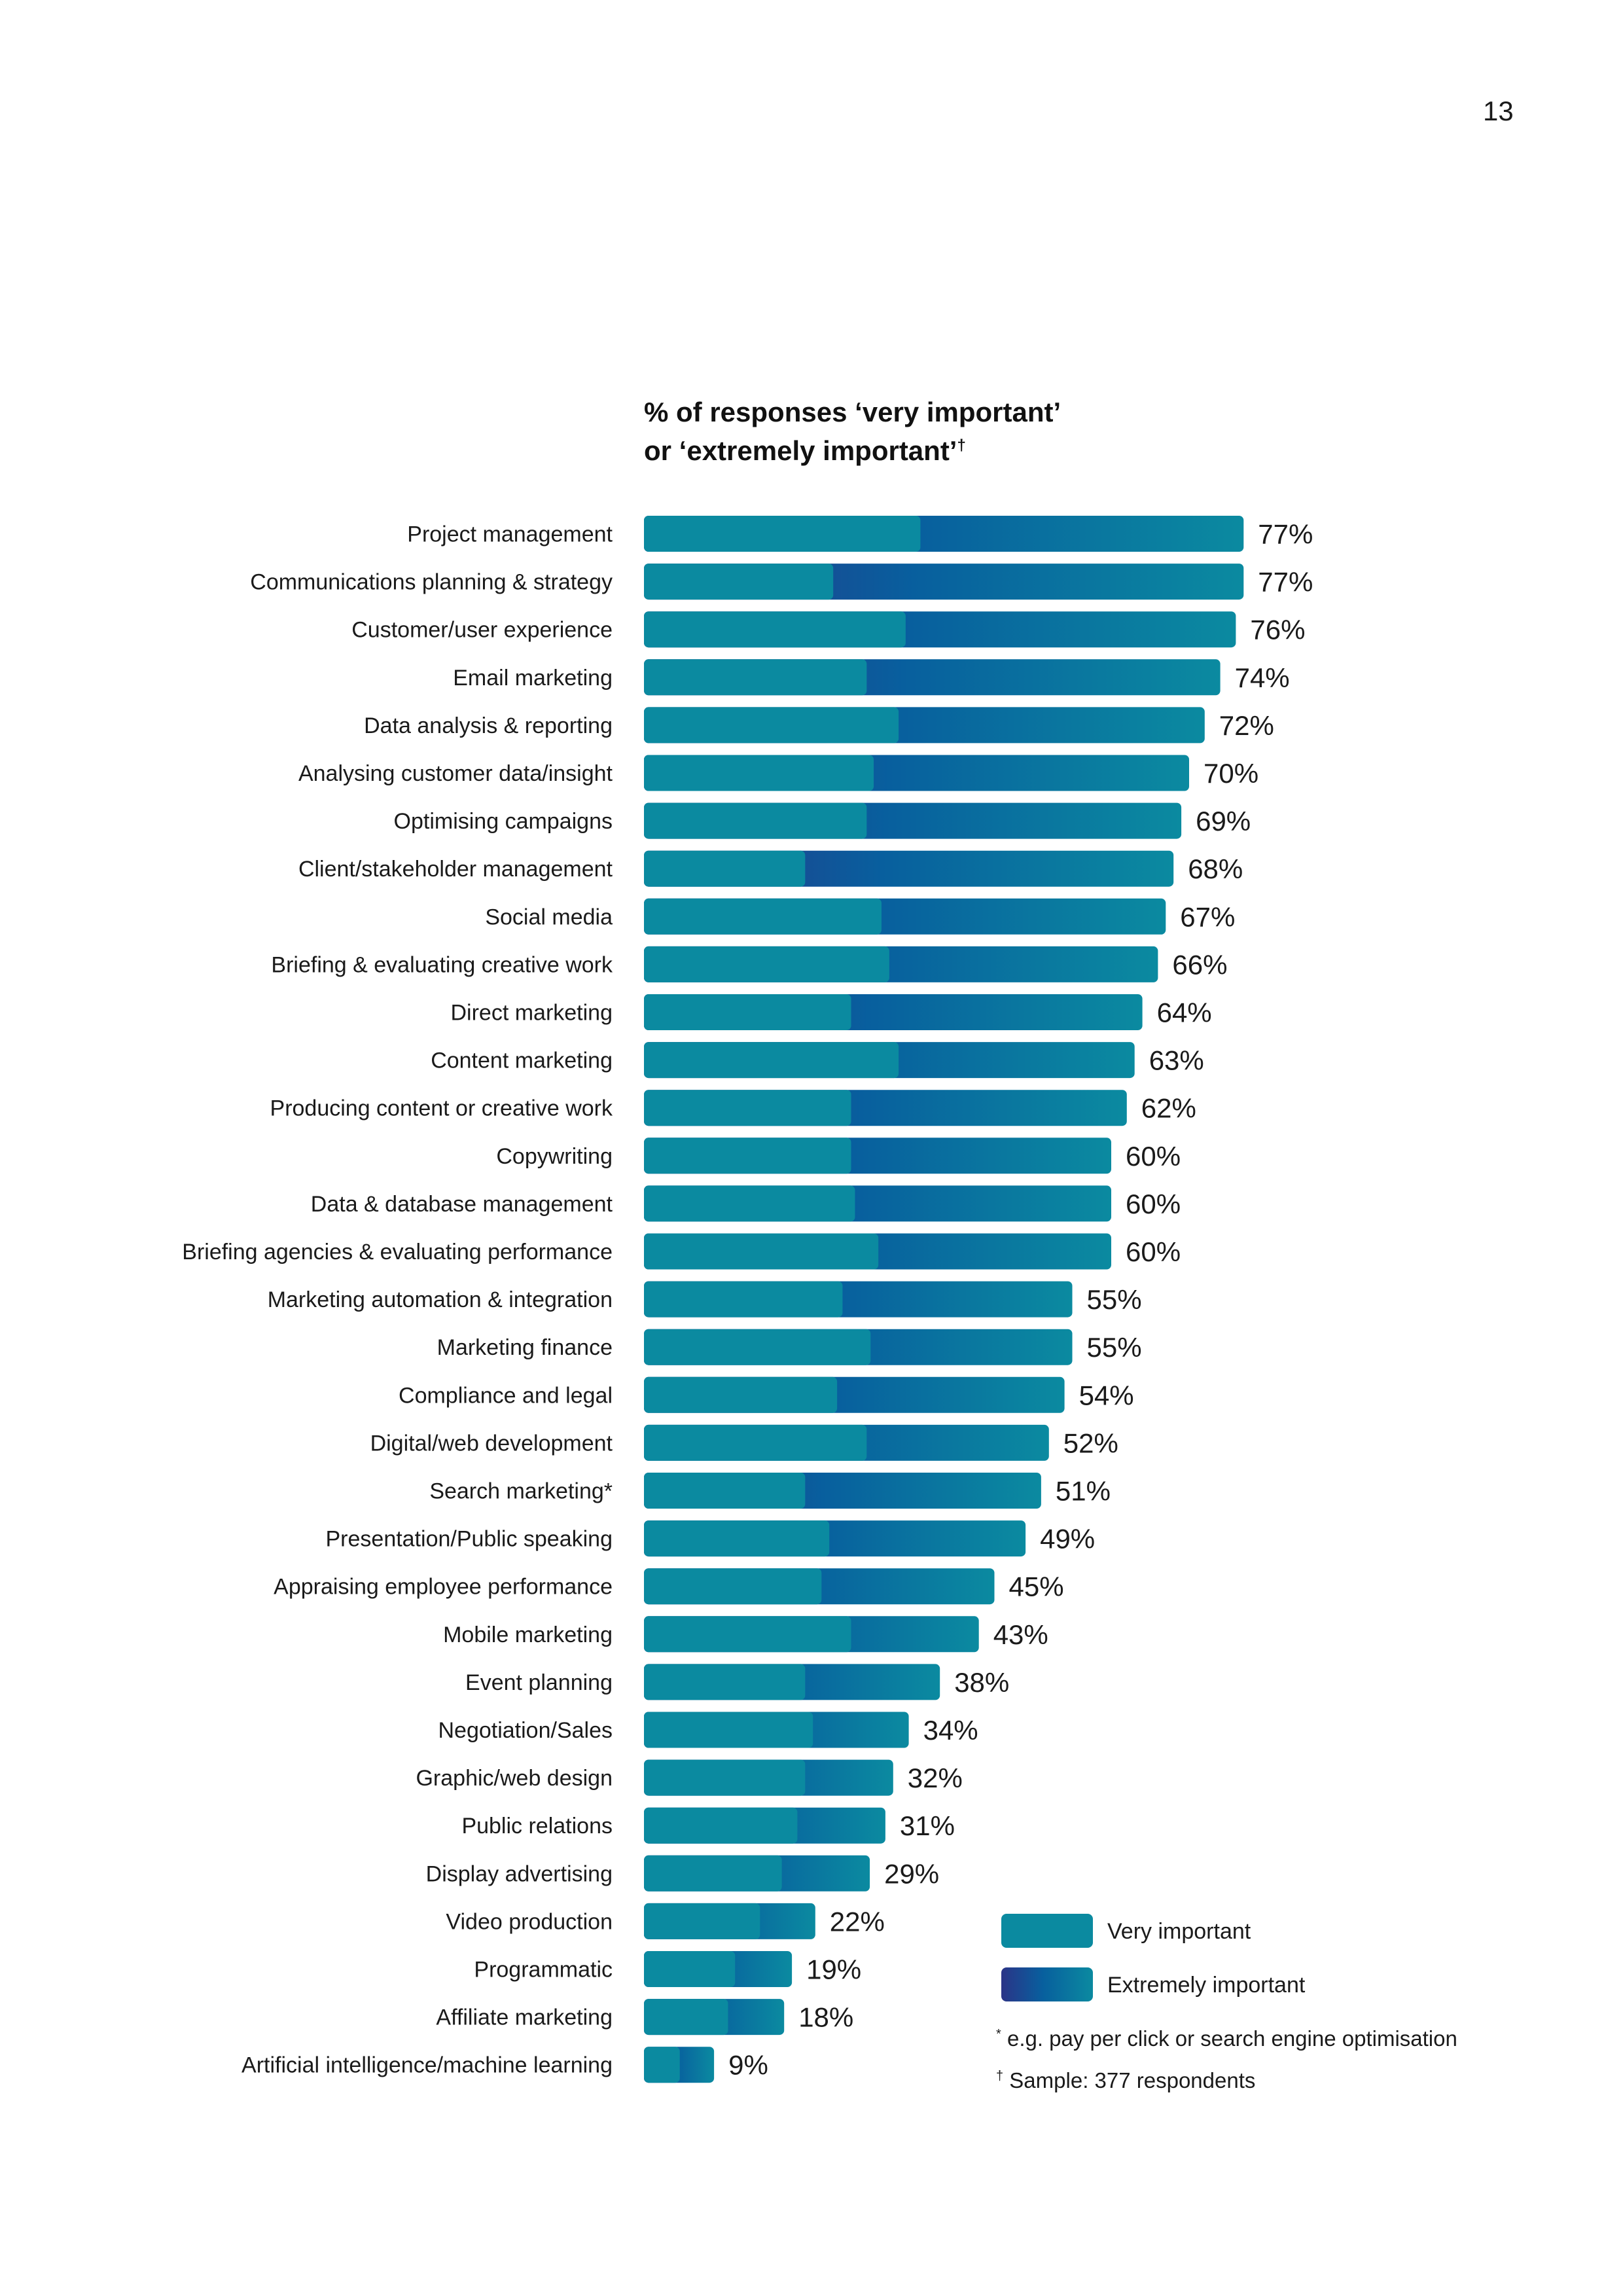 This screenshot has width=1623, height=2296. Describe the element at coordinates (1199, 964) in the screenshot. I see `value-label: 66%` at that location.